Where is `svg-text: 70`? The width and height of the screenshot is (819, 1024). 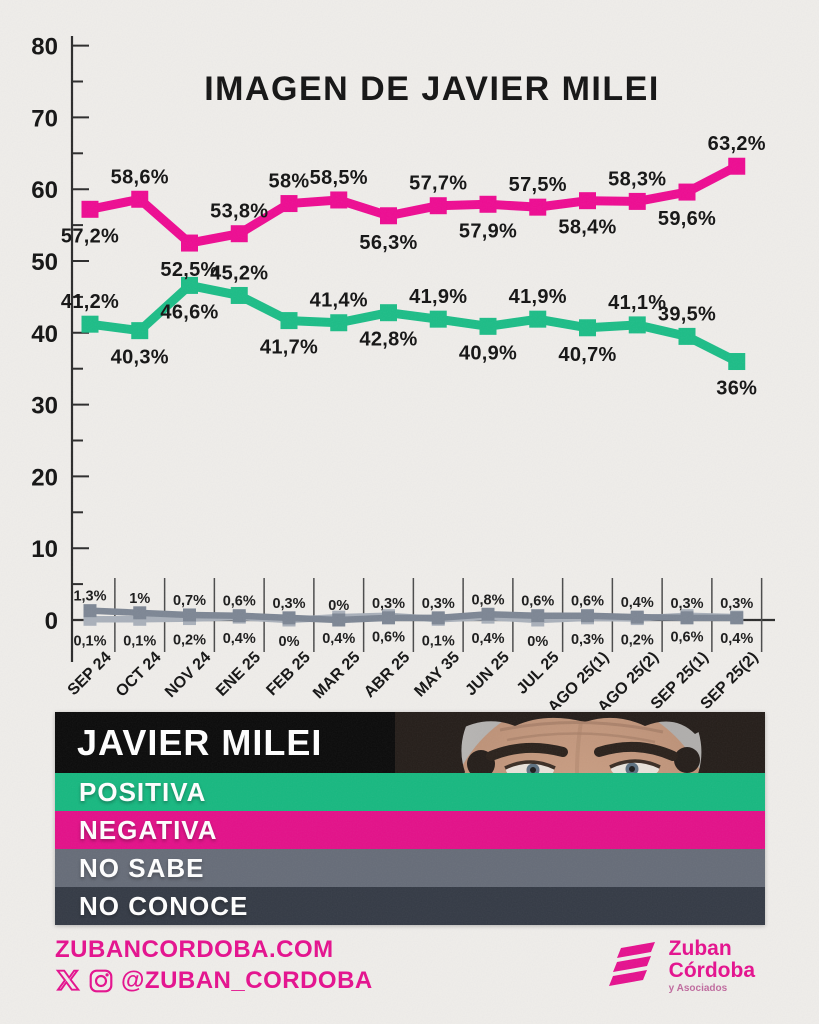 svg-text: 70 is located at coordinates (44, 118).